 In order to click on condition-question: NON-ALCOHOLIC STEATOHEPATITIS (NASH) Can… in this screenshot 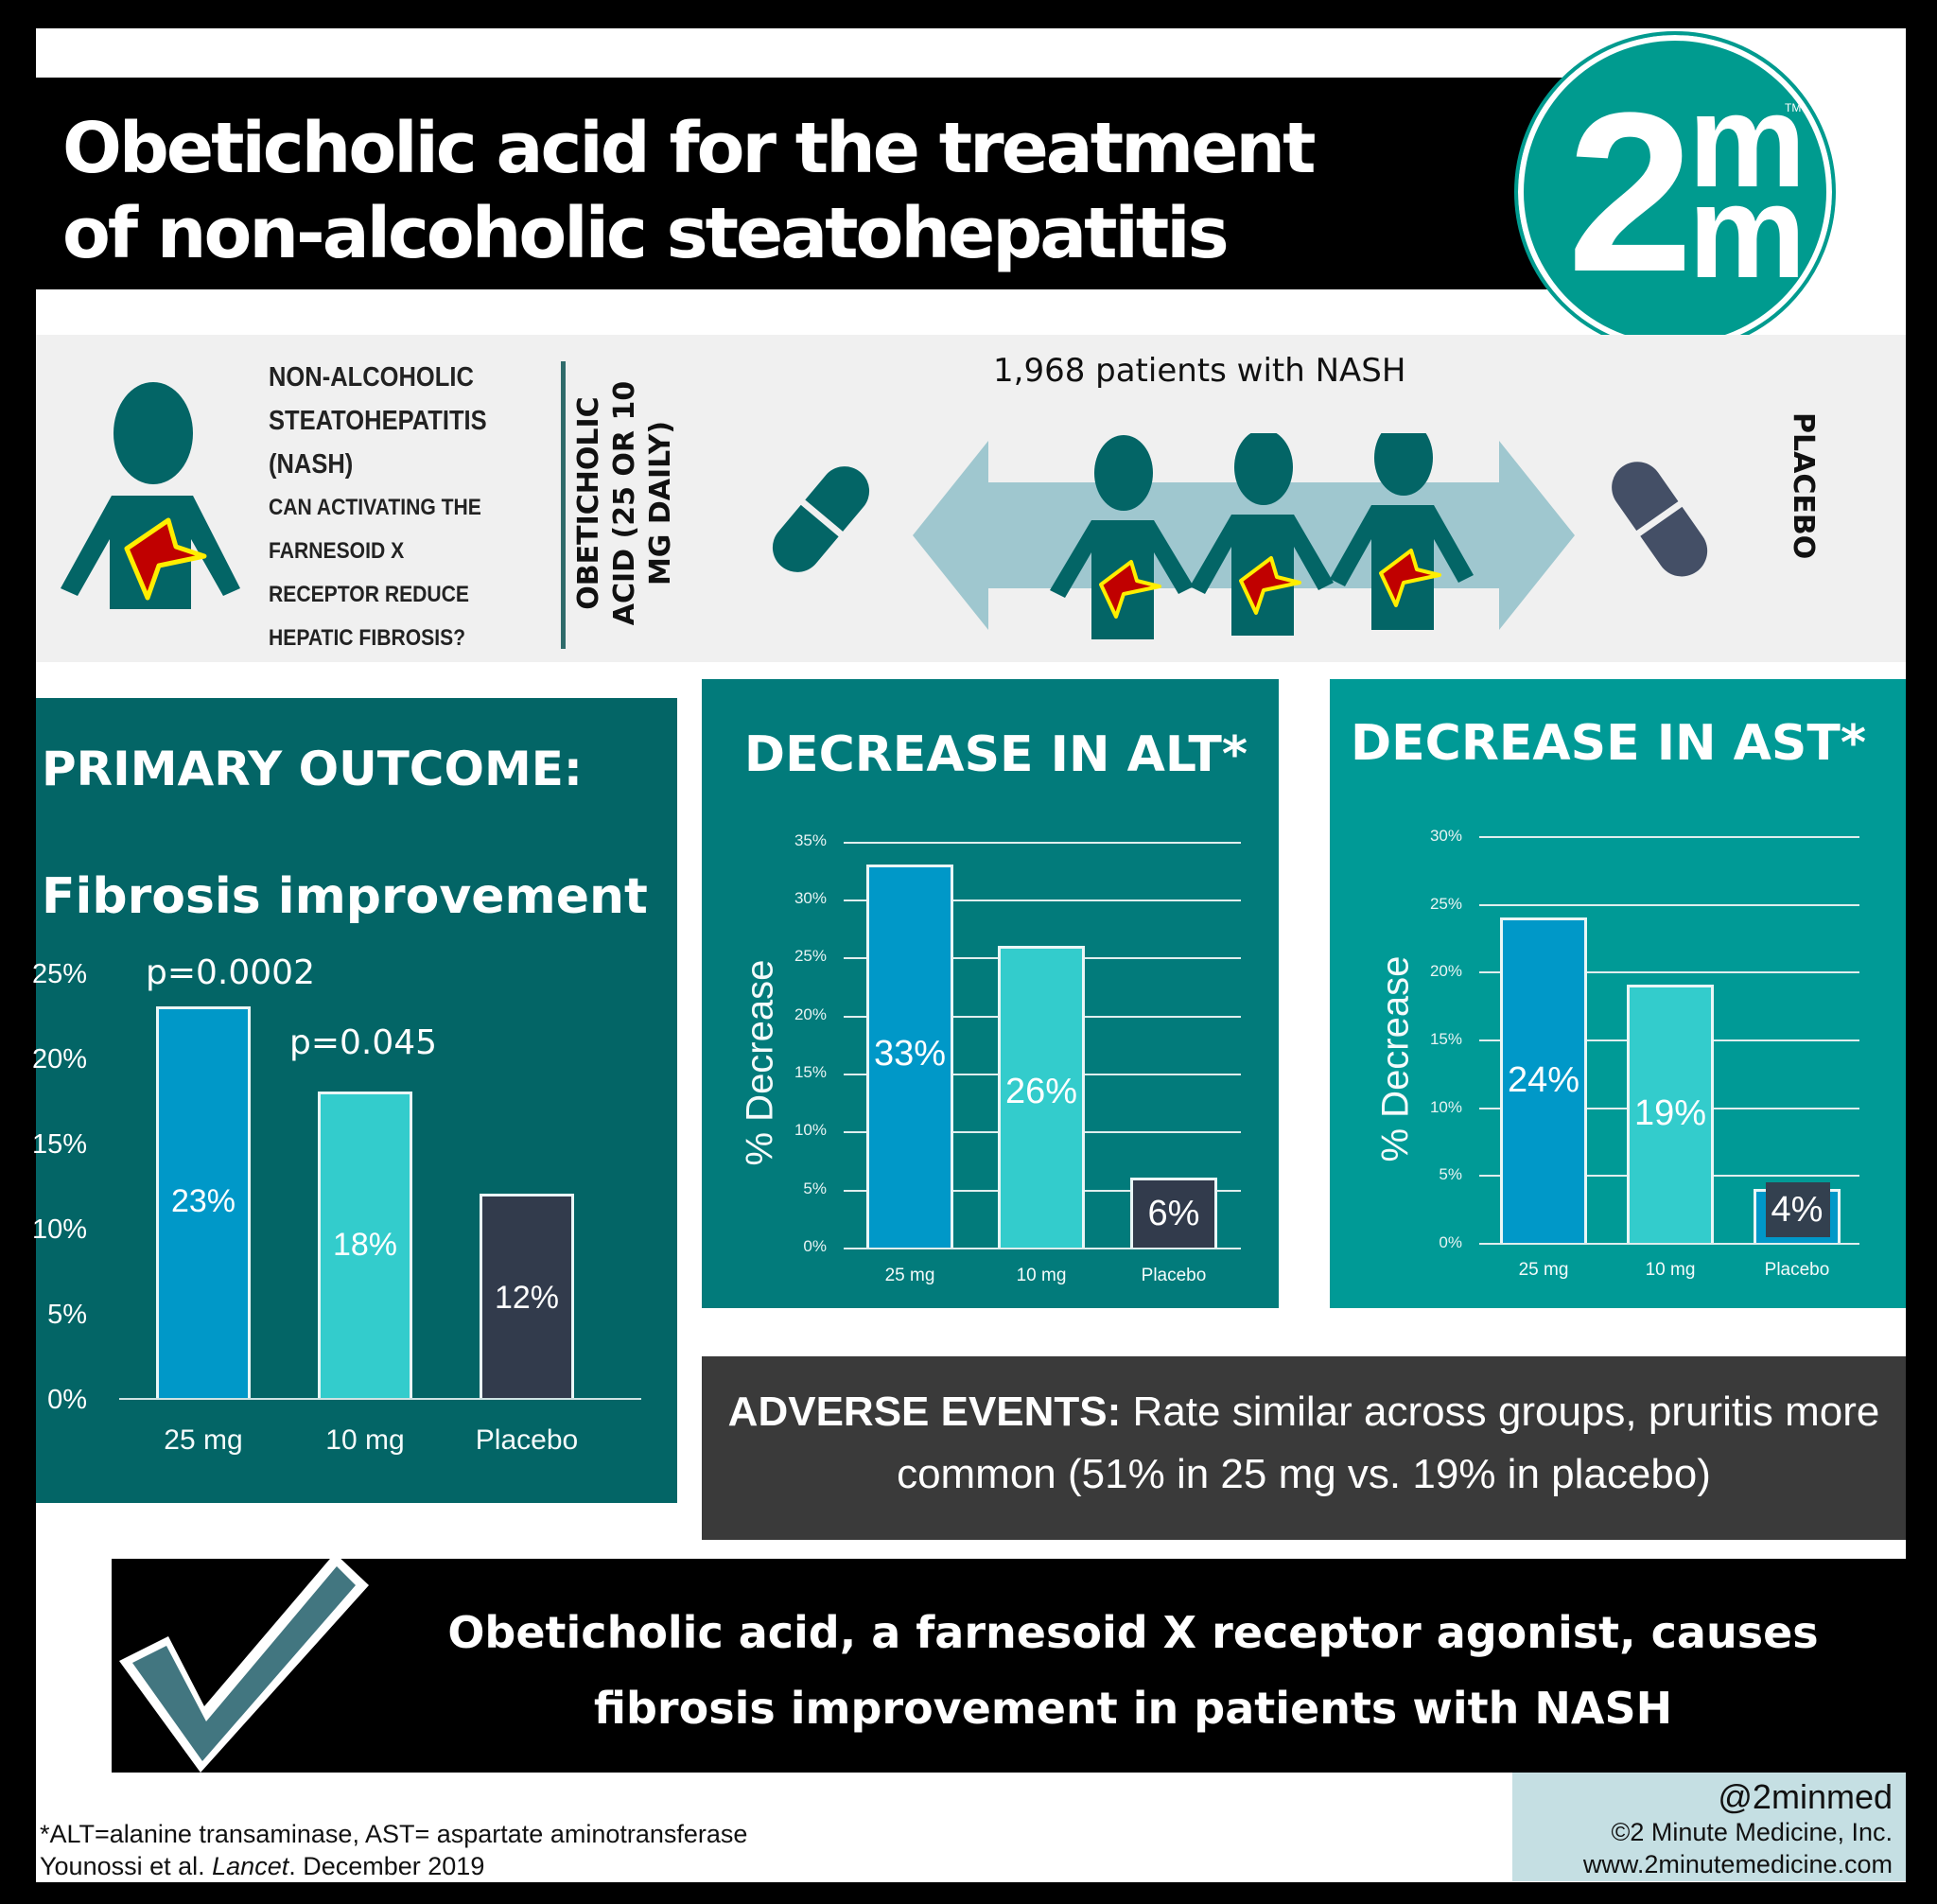, I will do `click(393, 508)`.